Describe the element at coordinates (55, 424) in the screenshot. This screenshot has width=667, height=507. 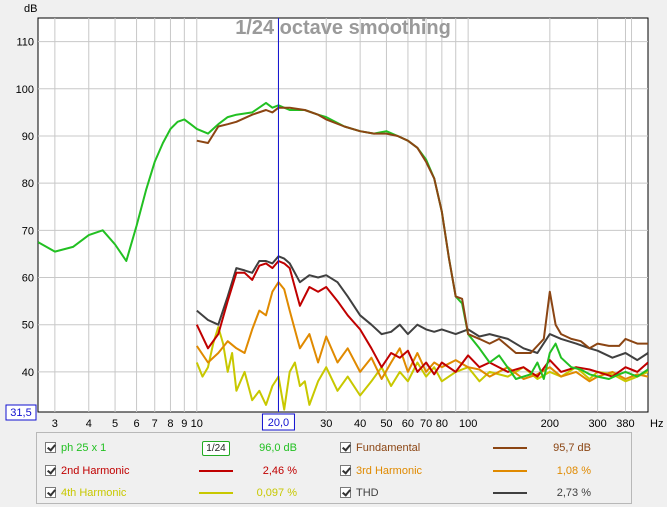
I see `x-tick-label: 3` at that location.